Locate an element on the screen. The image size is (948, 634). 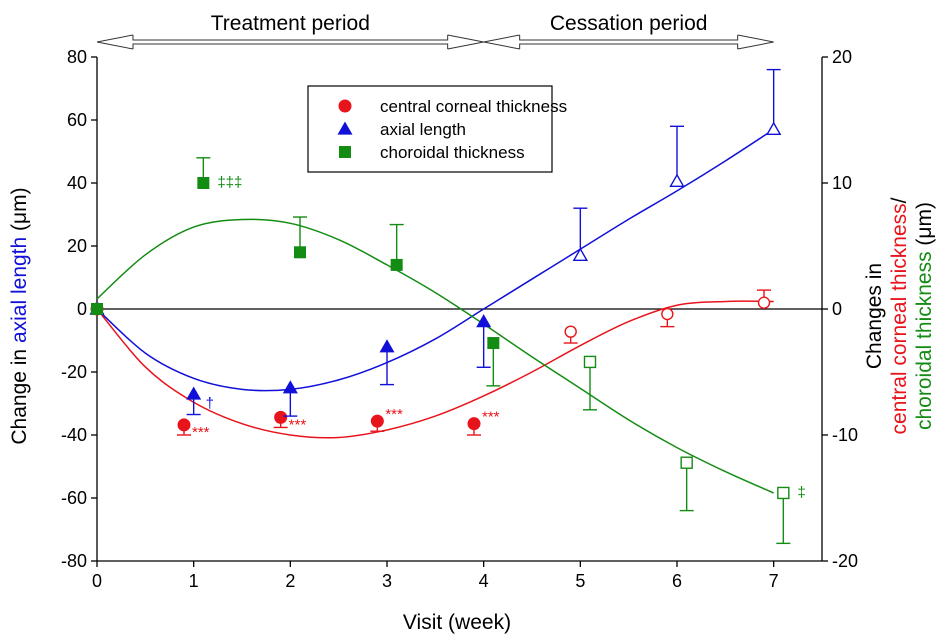
y-axis-right-title-line3: choroidal thickness (μm) is located at coordinates (924, 316).